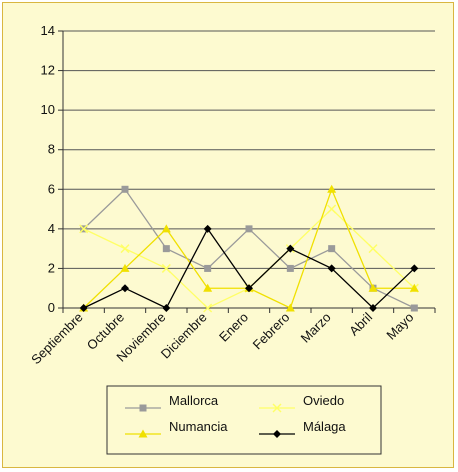 The width and height of the screenshot is (458, 472). I want to click on y-tick-label: 14, so click(48, 30).